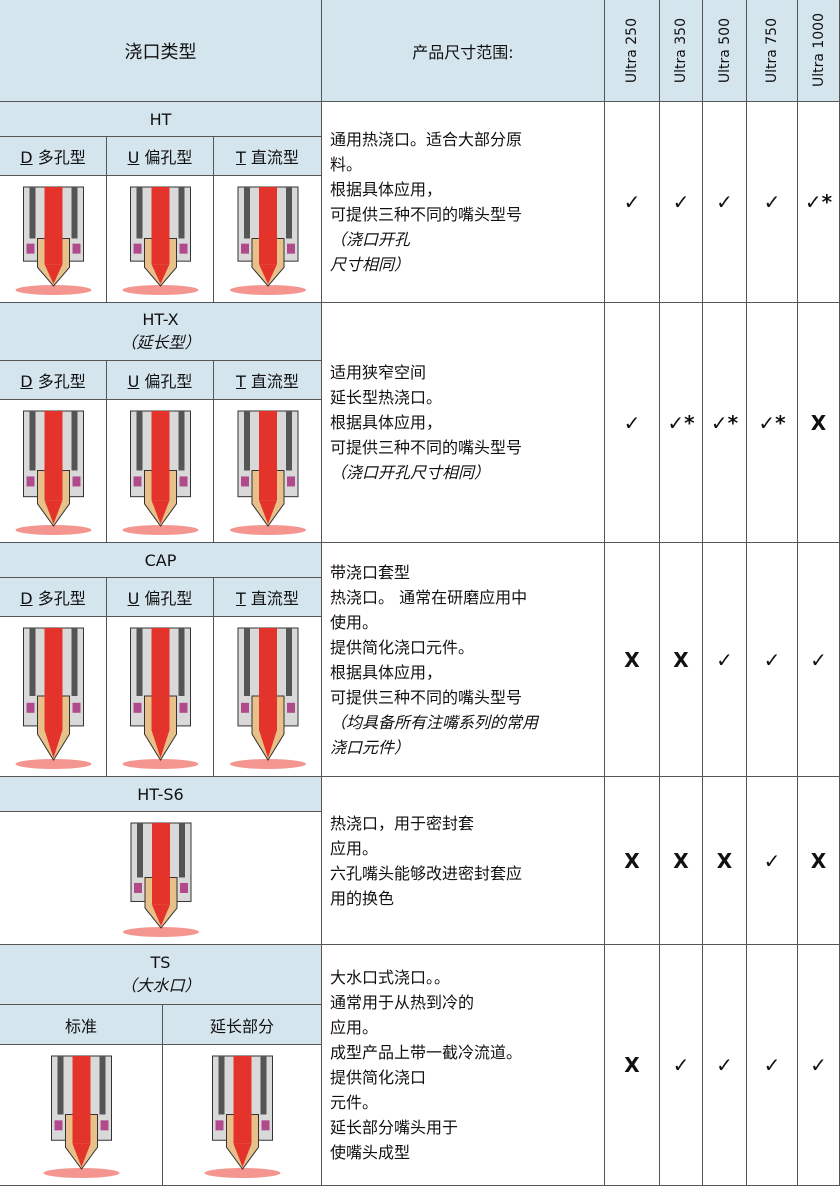 The image size is (840, 1186). Describe the element at coordinates (394, 1127) in the screenshot. I see `description-line: 延长部分嘴头用于` at that location.